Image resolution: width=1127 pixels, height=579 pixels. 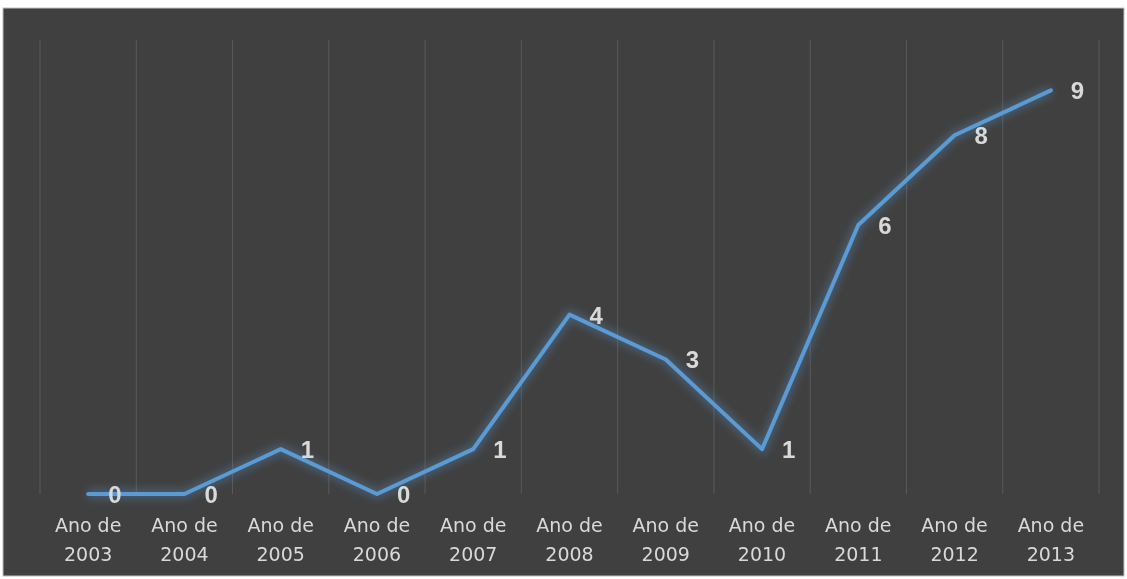 What do you see at coordinates (981, 136) in the screenshot?
I see `data-label: 8` at bounding box center [981, 136].